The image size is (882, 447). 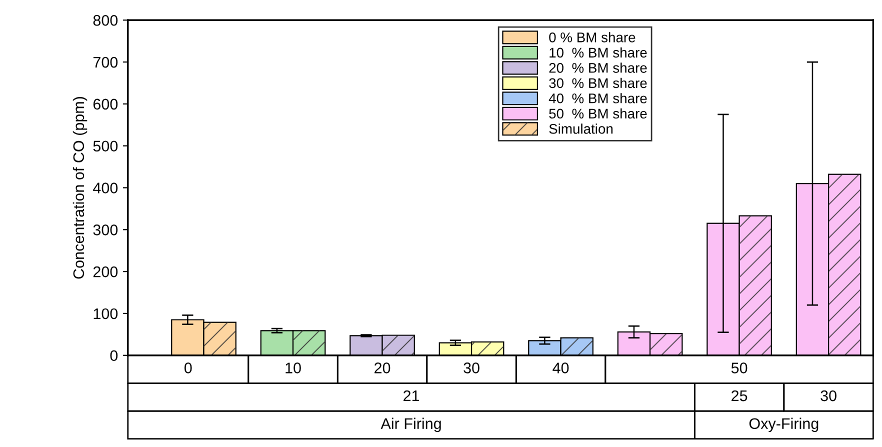 What do you see at coordinates (598, 67) in the screenshot?
I see `legend-label: 20 % BM share` at bounding box center [598, 67].